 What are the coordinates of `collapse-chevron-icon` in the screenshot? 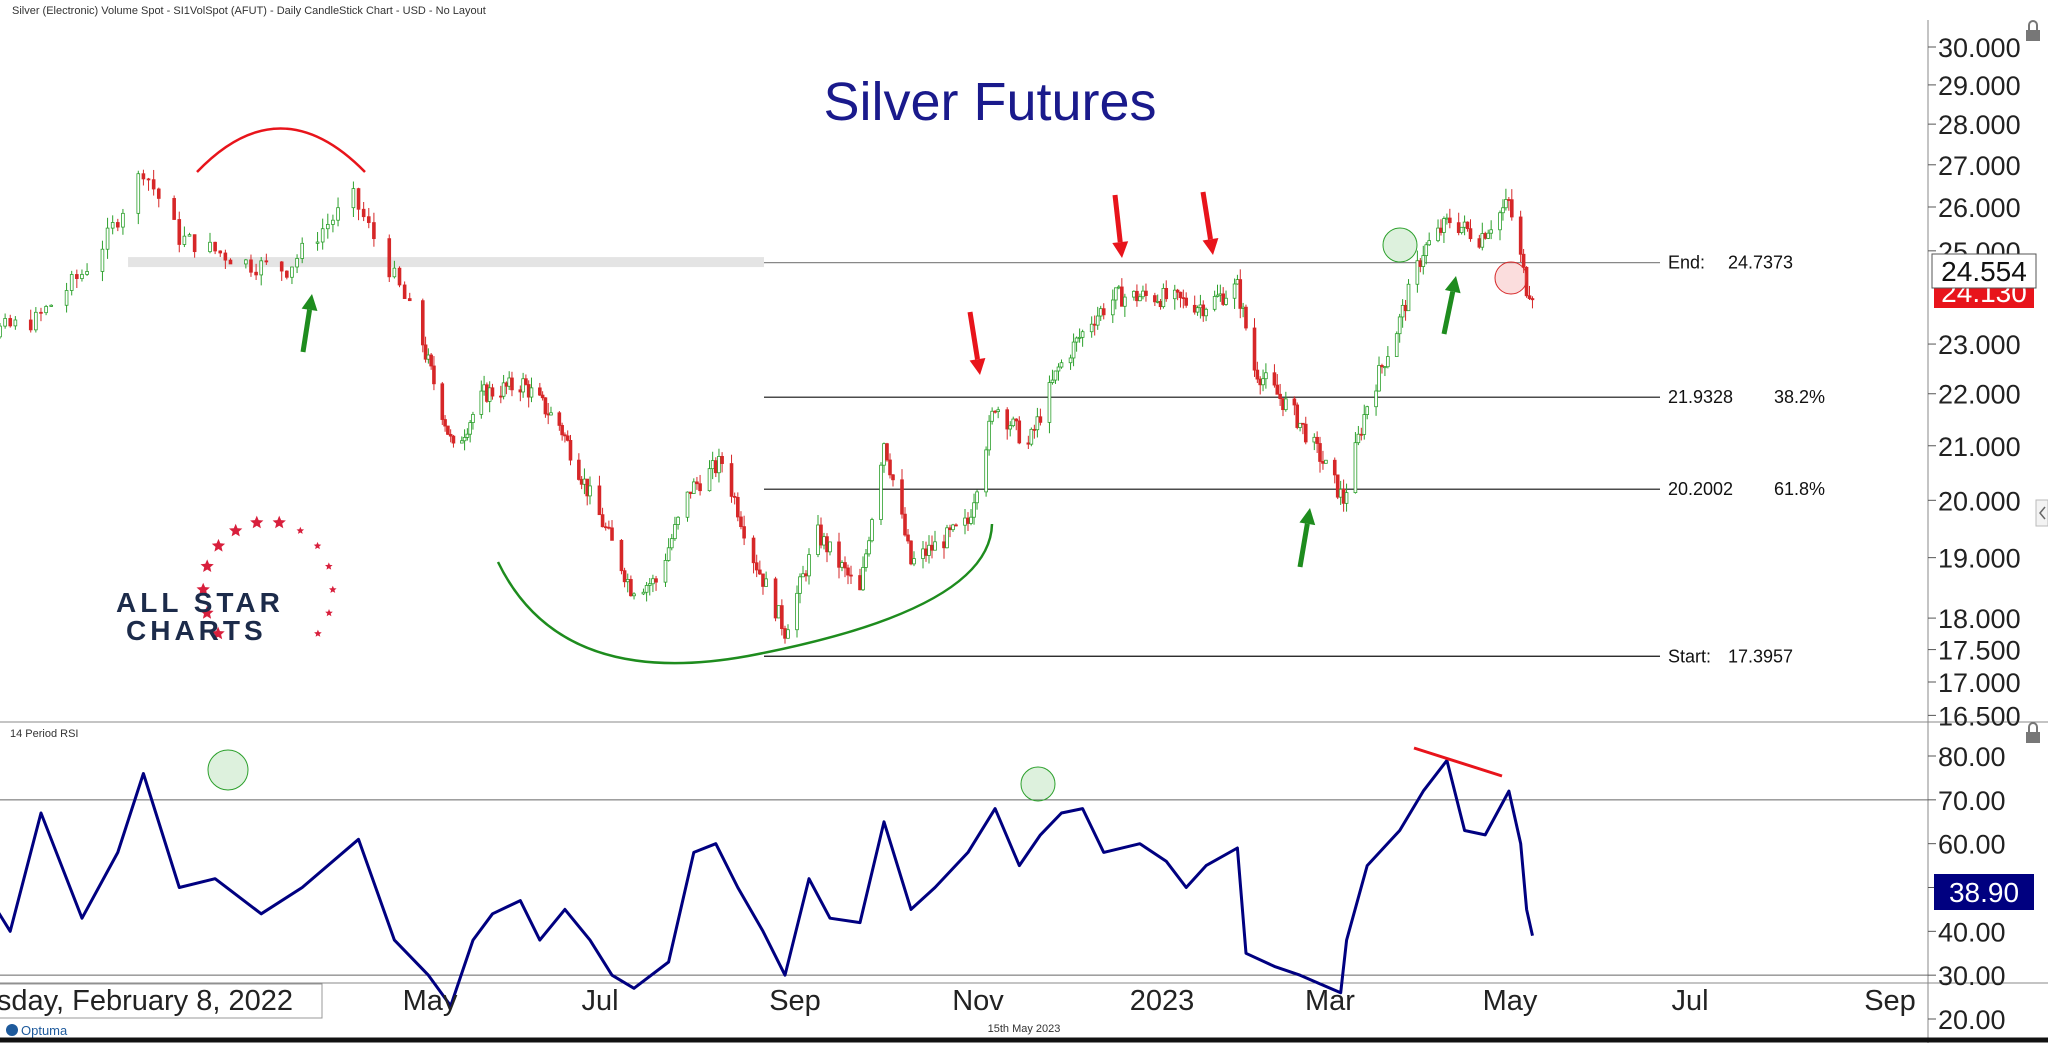 It's located at (2041, 513).